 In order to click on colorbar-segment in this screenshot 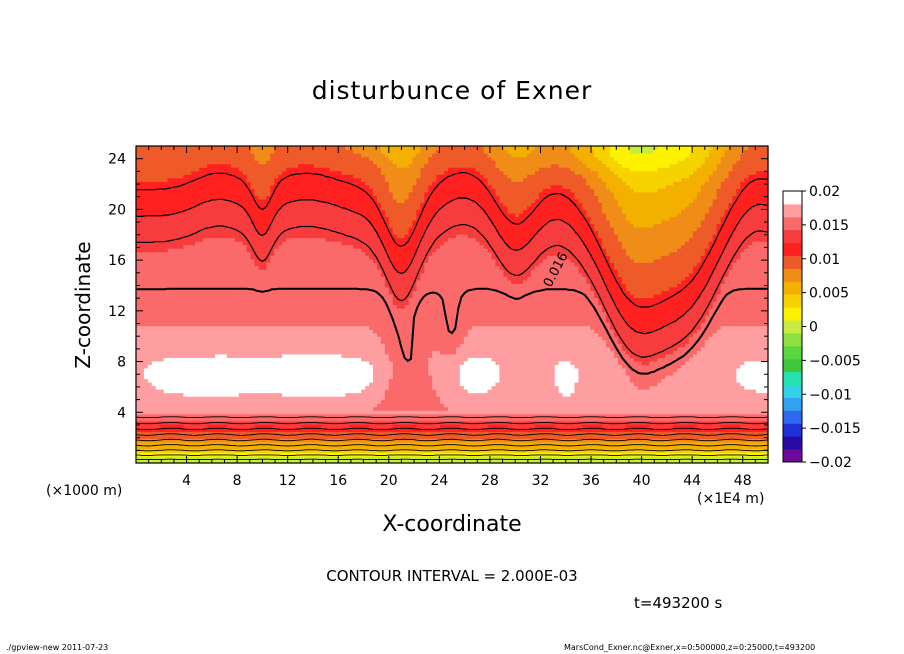, I will do `click(792, 236)`.